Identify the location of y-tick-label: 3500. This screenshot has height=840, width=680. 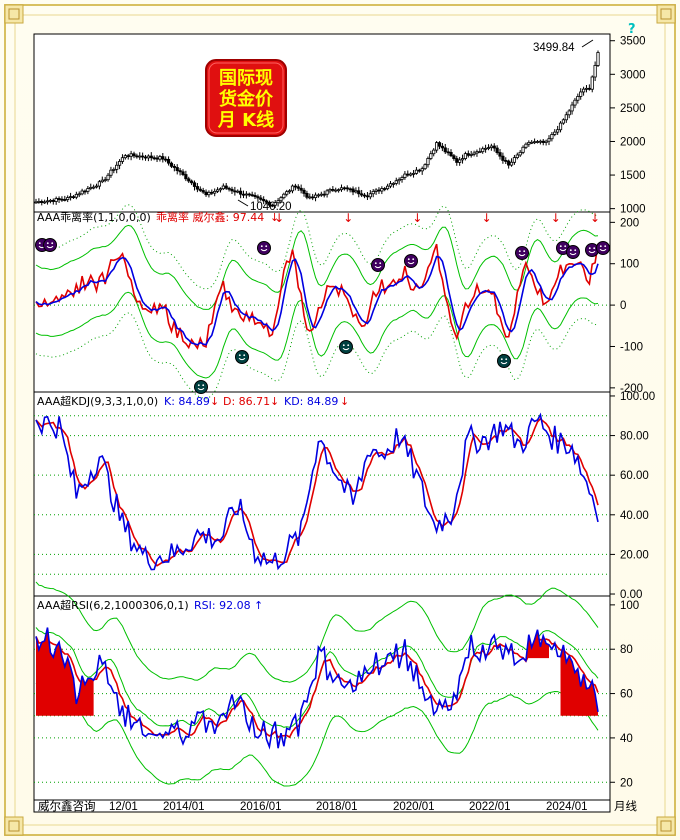
(633, 42).